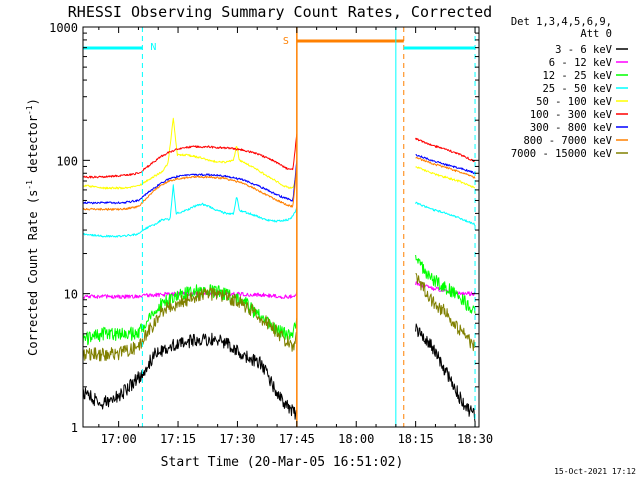 This screenshot has height=480, width=640. Describe the element at coordinates (74, 428) in the screenshot. I see `y-tick-label: 1` at that location.